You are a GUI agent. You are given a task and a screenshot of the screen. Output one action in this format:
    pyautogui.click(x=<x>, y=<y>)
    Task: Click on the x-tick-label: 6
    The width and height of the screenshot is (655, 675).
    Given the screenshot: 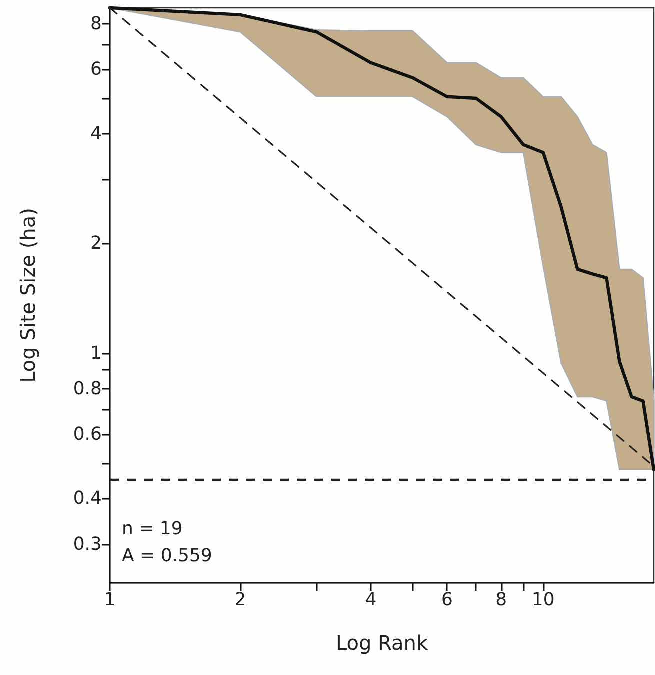 What is the action you would take?
    pyautogui.click(x=447, y=600)
    